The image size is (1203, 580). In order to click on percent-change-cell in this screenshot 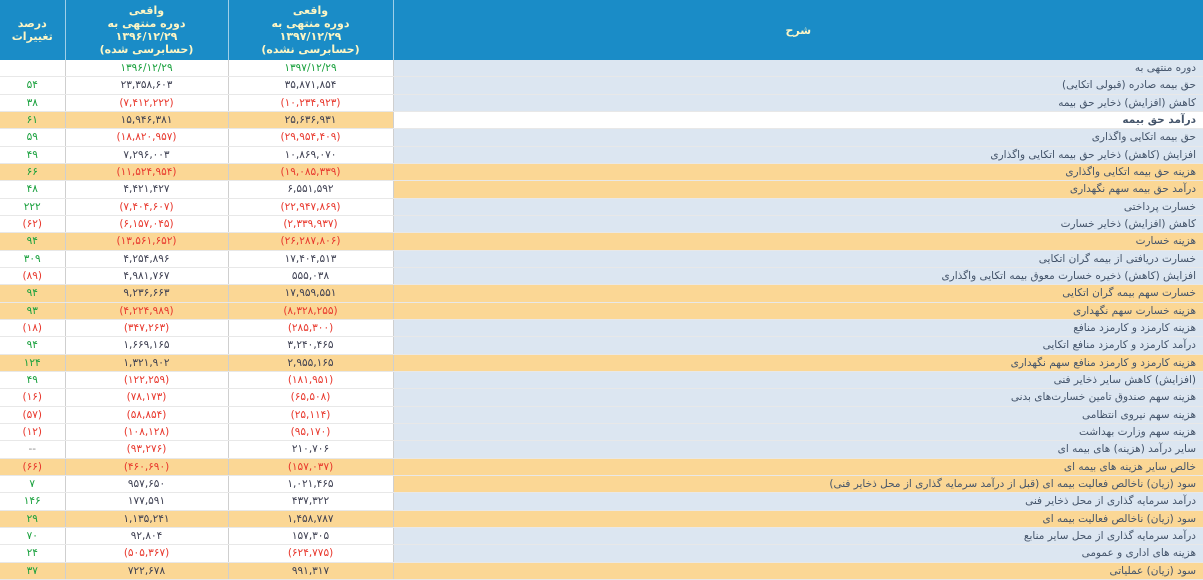, I will do `click(33, 69)`.